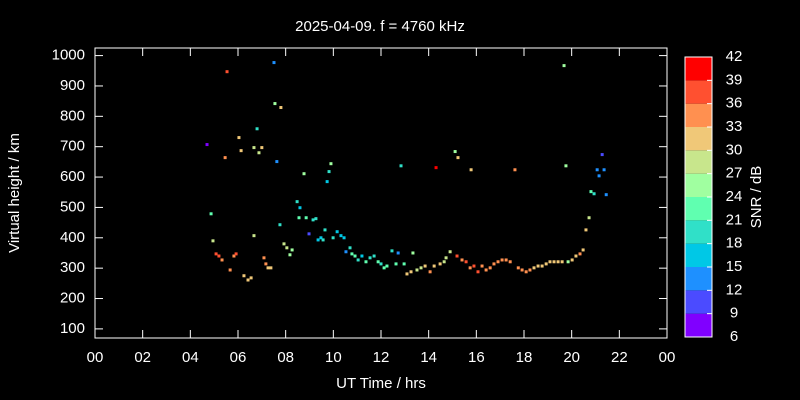  I want to click on colorbar-tick-label: 27, so click(734, 173).